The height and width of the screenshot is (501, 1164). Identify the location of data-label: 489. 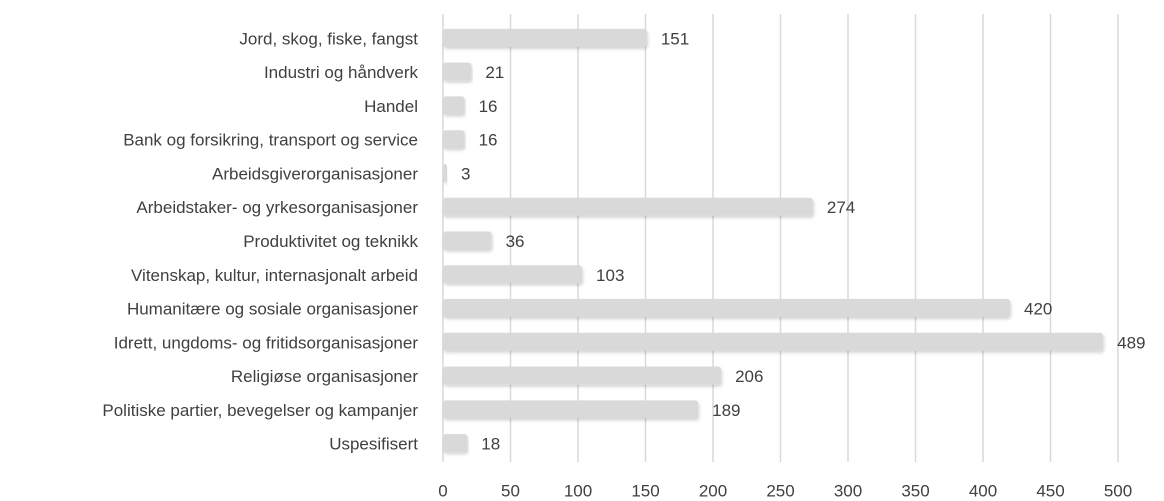
(1131, 342).